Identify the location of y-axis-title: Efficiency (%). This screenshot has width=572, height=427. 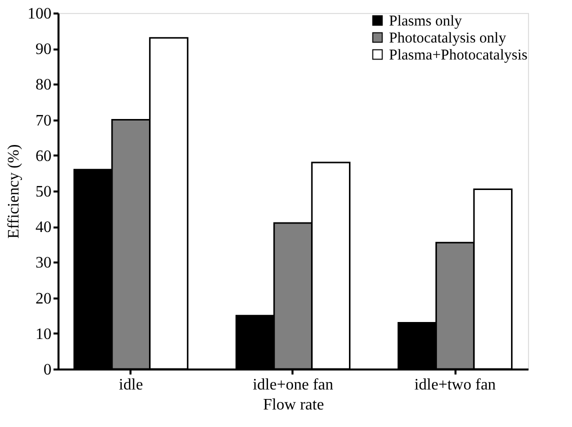
(14, 191).